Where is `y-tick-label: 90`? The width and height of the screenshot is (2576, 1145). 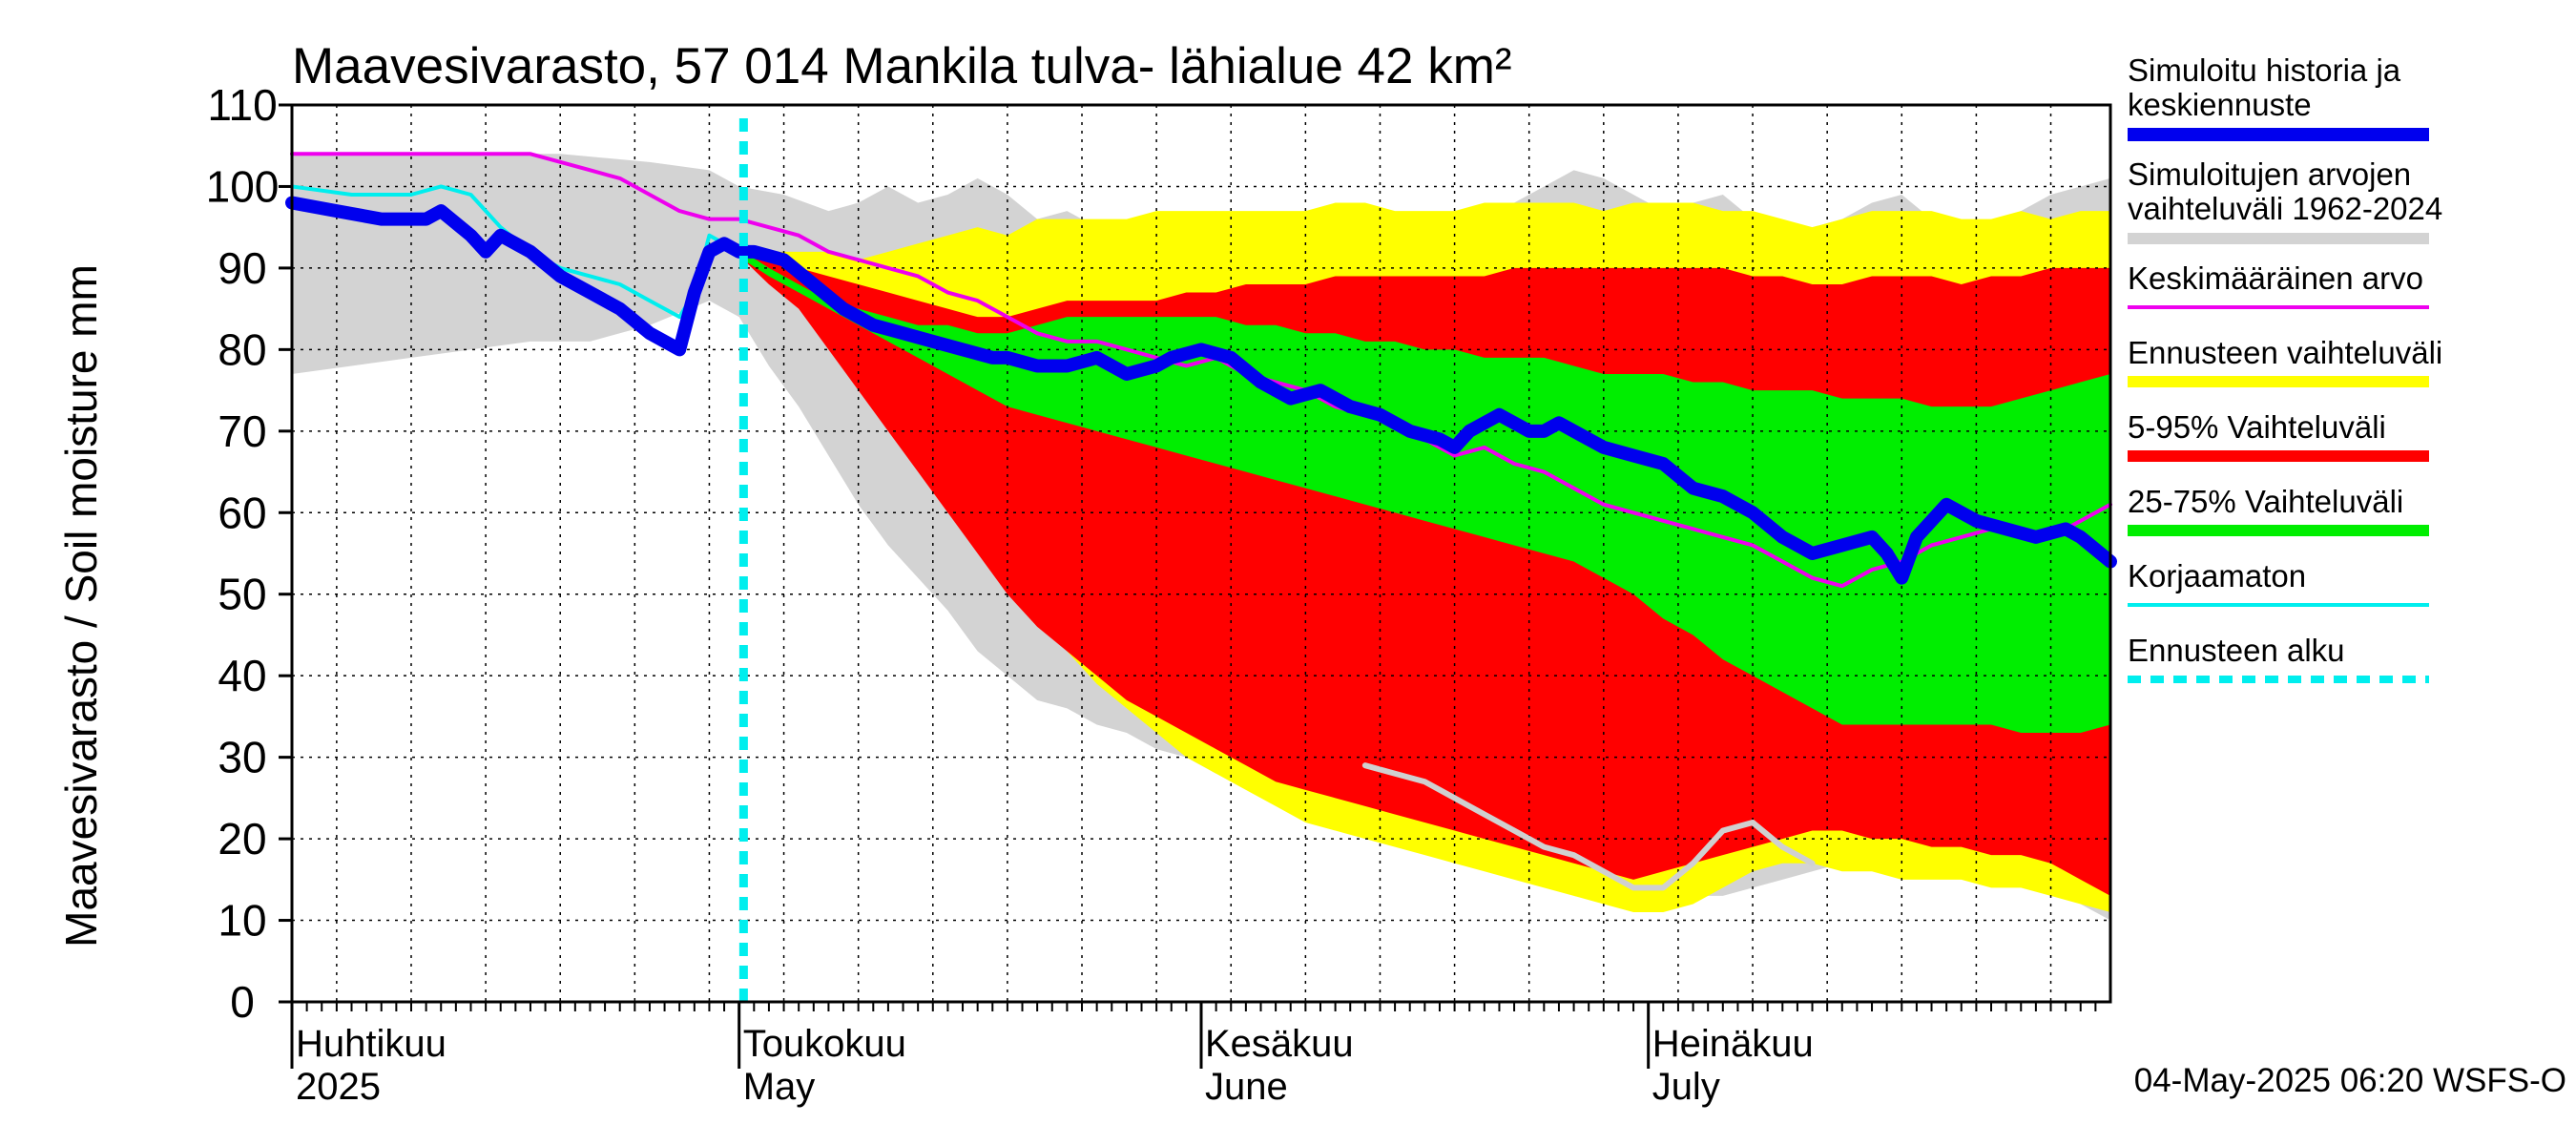
y-tick-label: 90 is located at coordinates (242, 268).